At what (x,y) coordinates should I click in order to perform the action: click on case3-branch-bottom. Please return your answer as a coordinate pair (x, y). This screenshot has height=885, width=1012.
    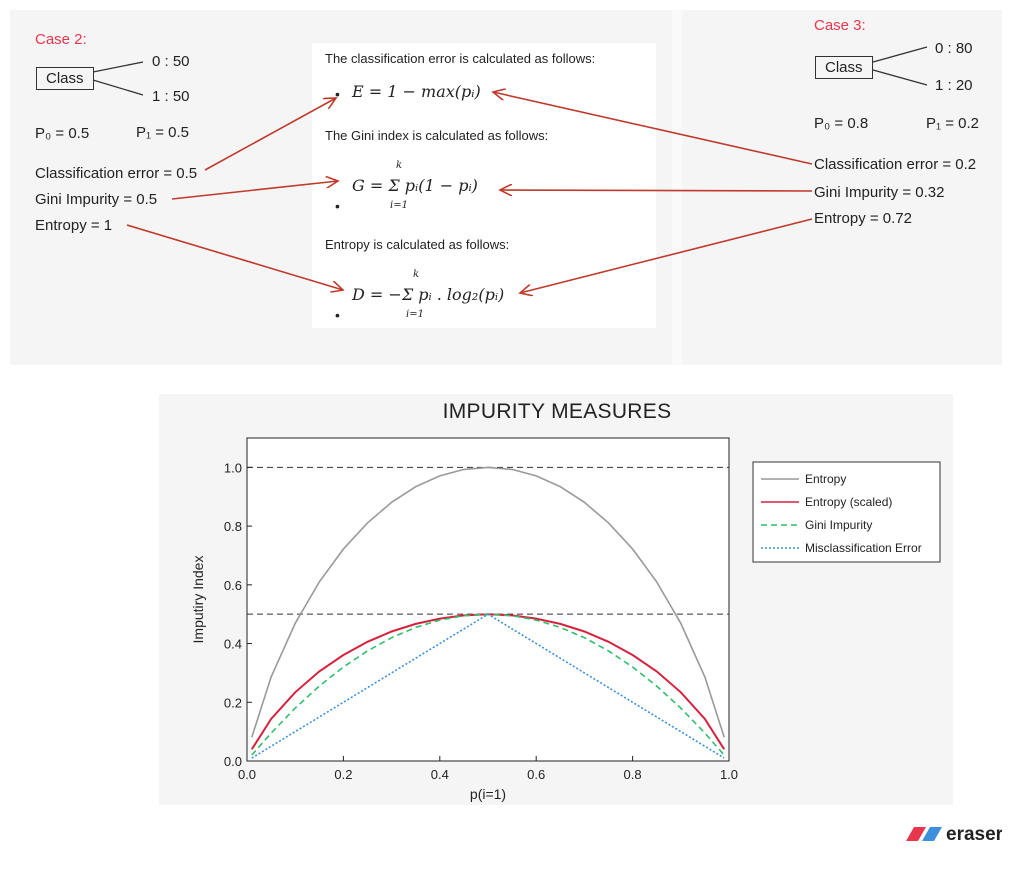
    Looking at the image, I should click on (900, 77).